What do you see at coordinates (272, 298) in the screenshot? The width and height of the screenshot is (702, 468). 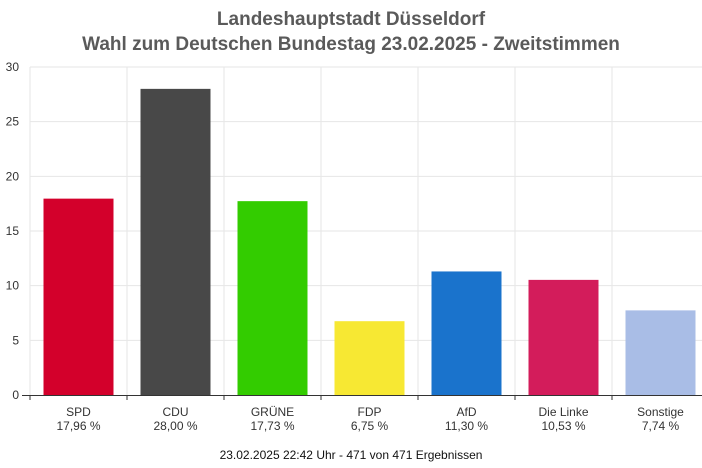 I see `bar-grüne` at bounding box center [272, 298].